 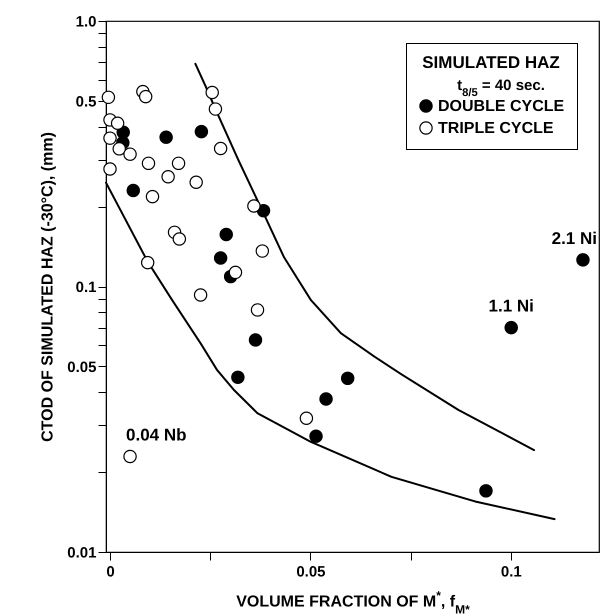 What do you see at coordinates (491, 62) in the screenshot?
I see `legend-title: SIMULATED HAZ` at bounding box center [491, 62].